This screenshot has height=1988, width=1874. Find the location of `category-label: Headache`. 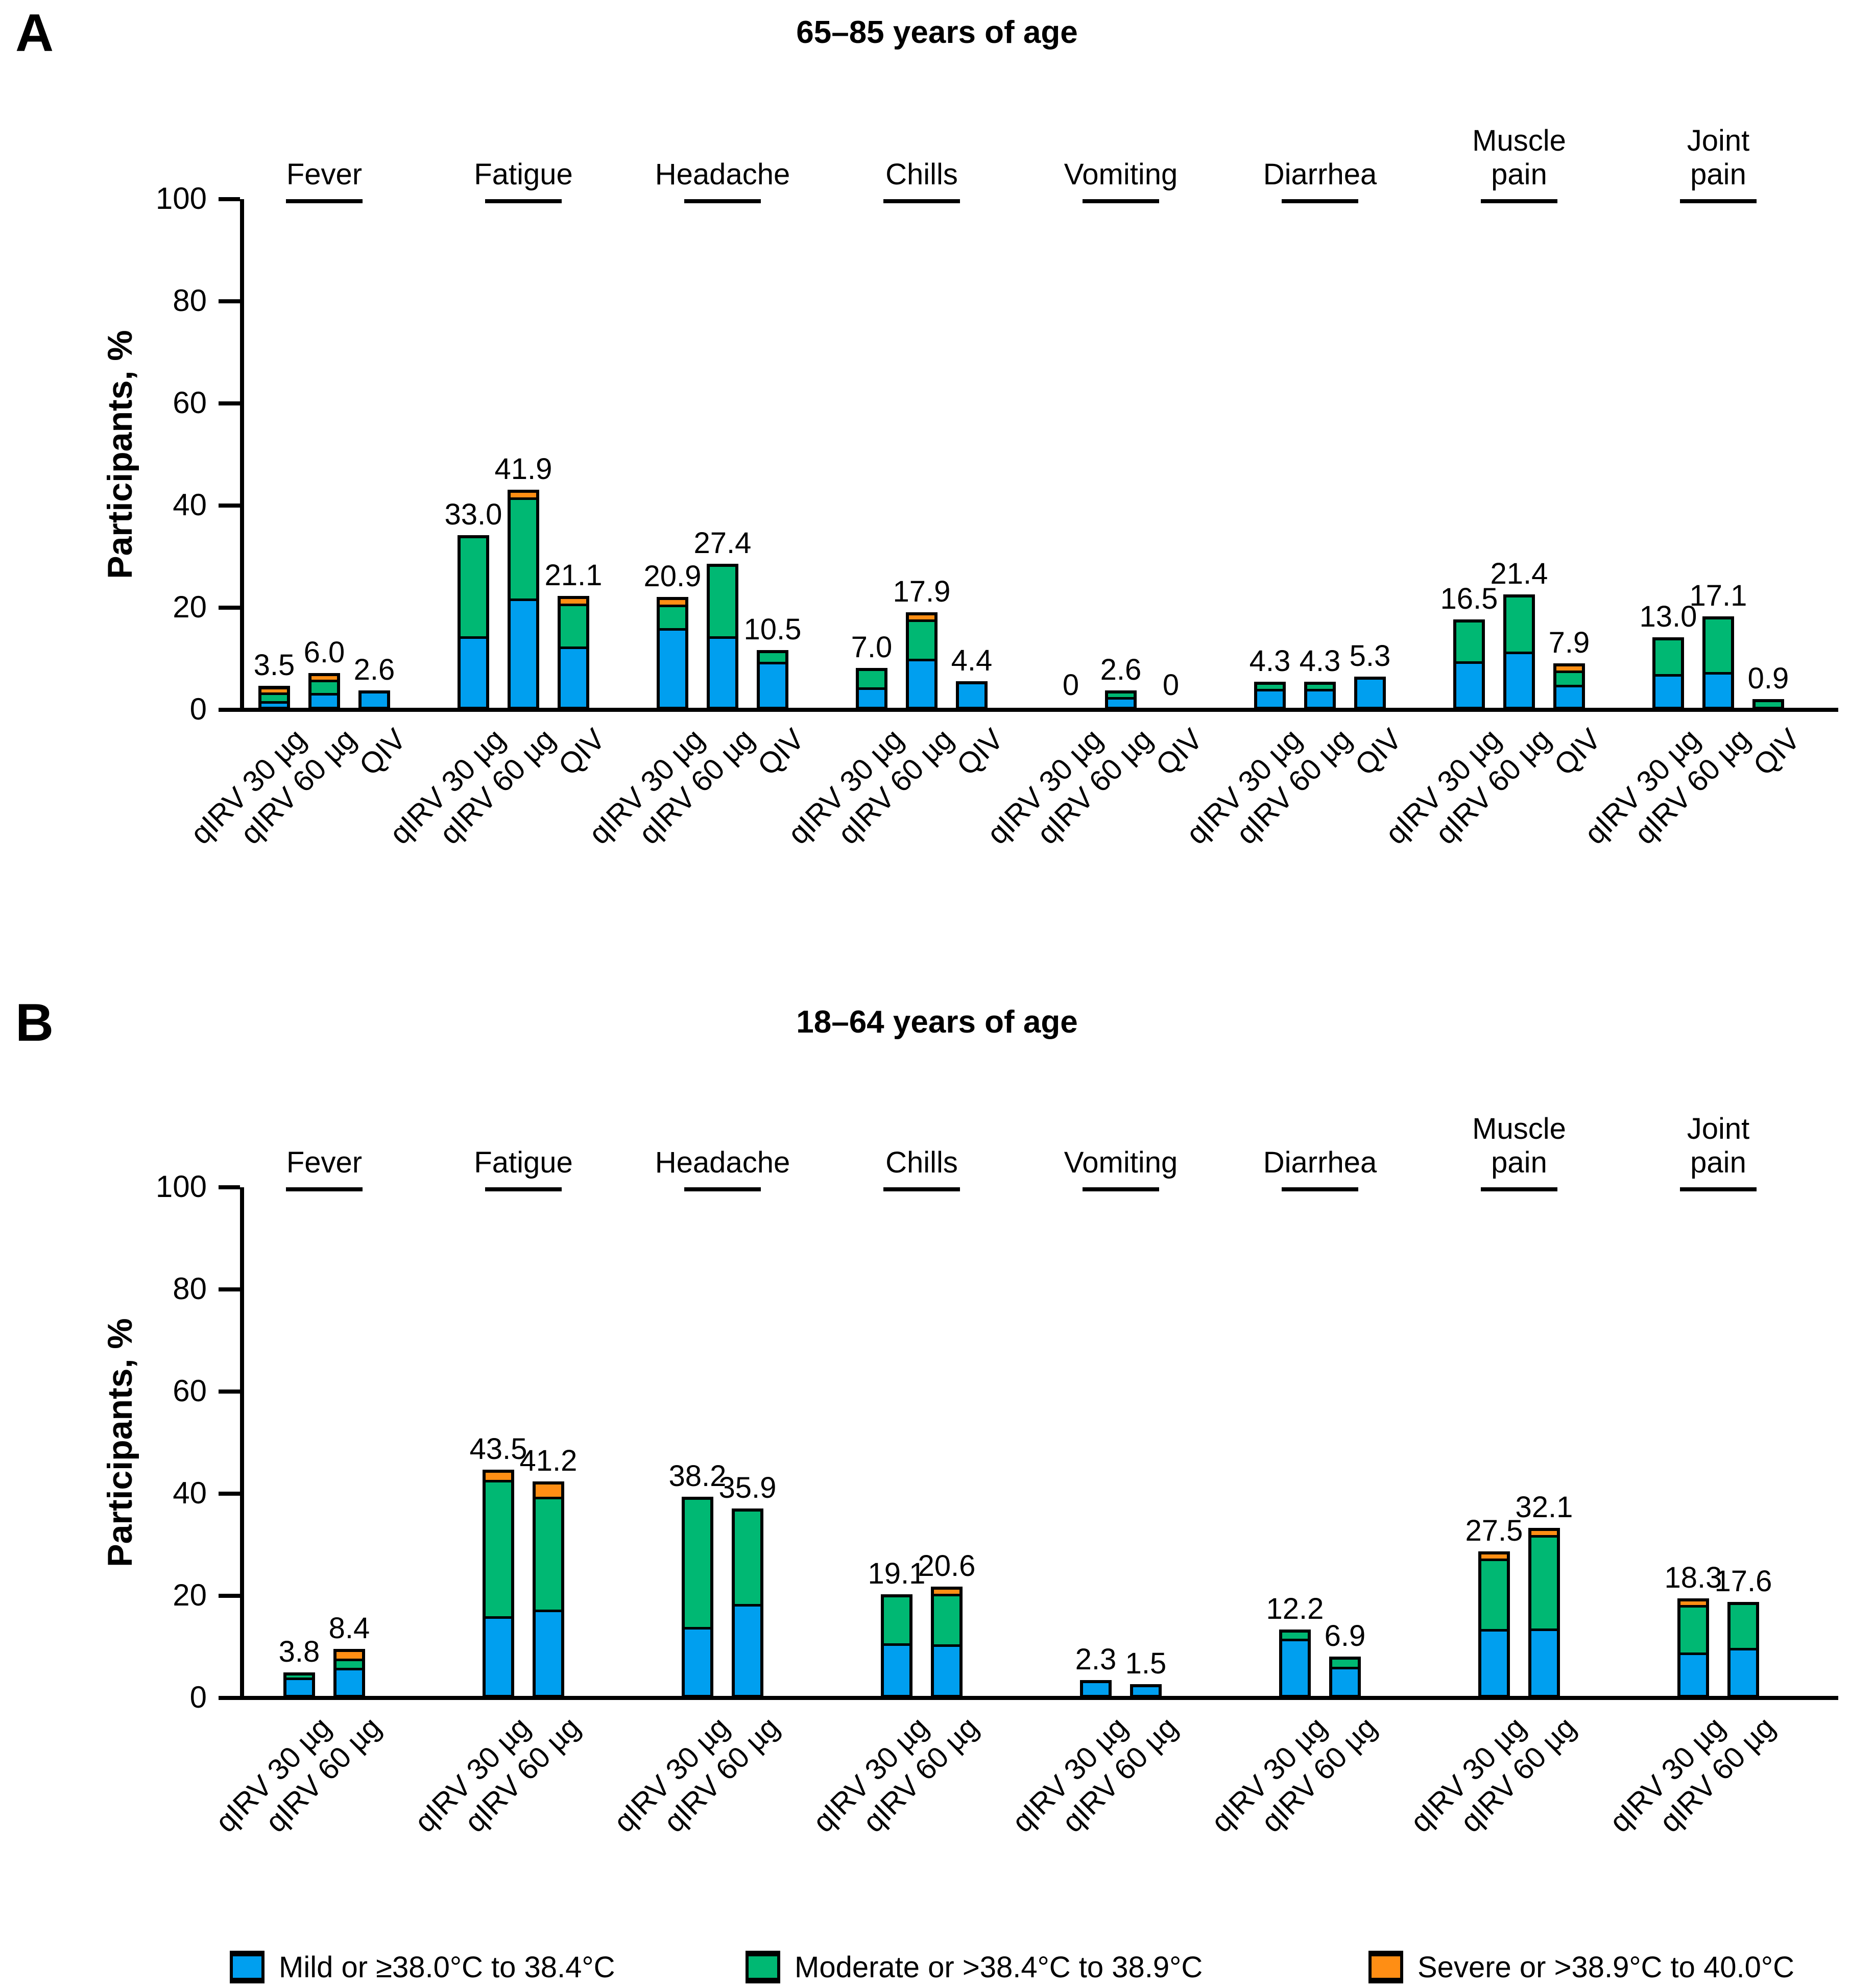

category-label: Headache is located at coordinates (722, 174).